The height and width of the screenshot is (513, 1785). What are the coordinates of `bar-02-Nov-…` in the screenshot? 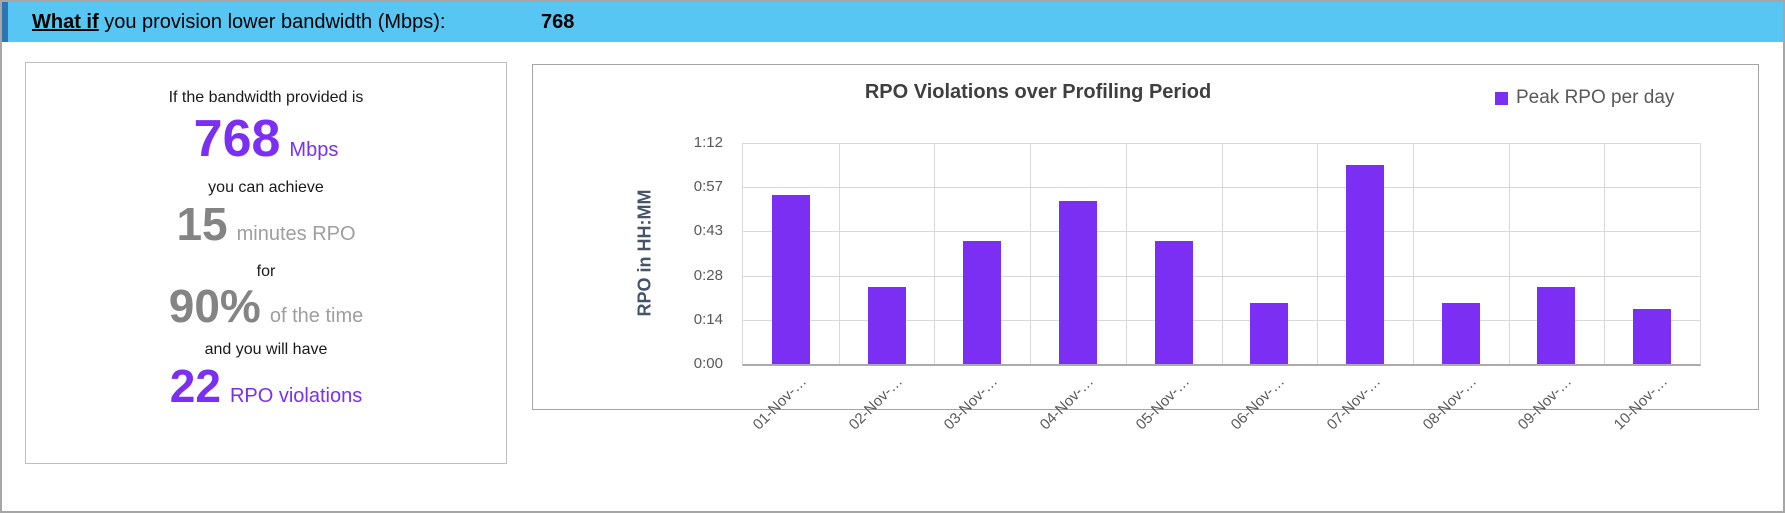 It's located at (886, 325).